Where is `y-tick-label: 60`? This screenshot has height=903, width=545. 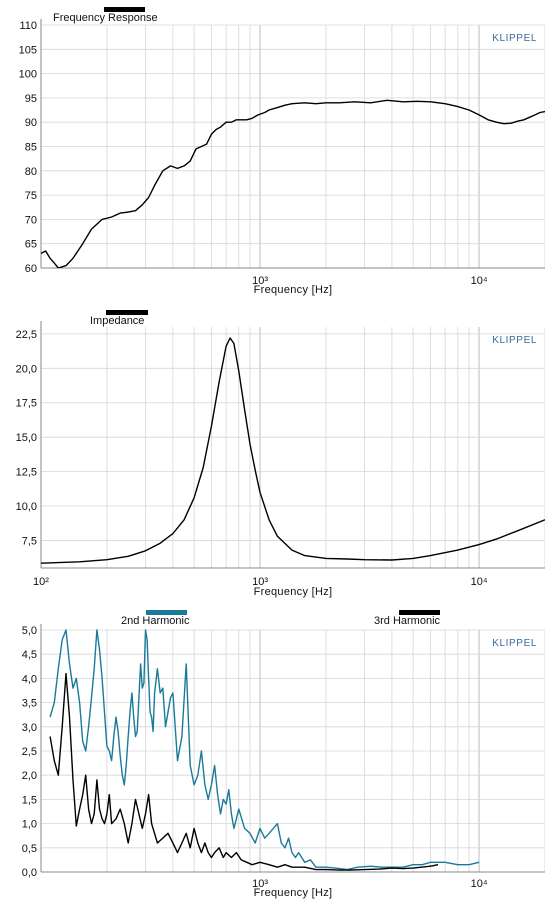 y-tick-label: 60 is located at coordinates (31, 269).